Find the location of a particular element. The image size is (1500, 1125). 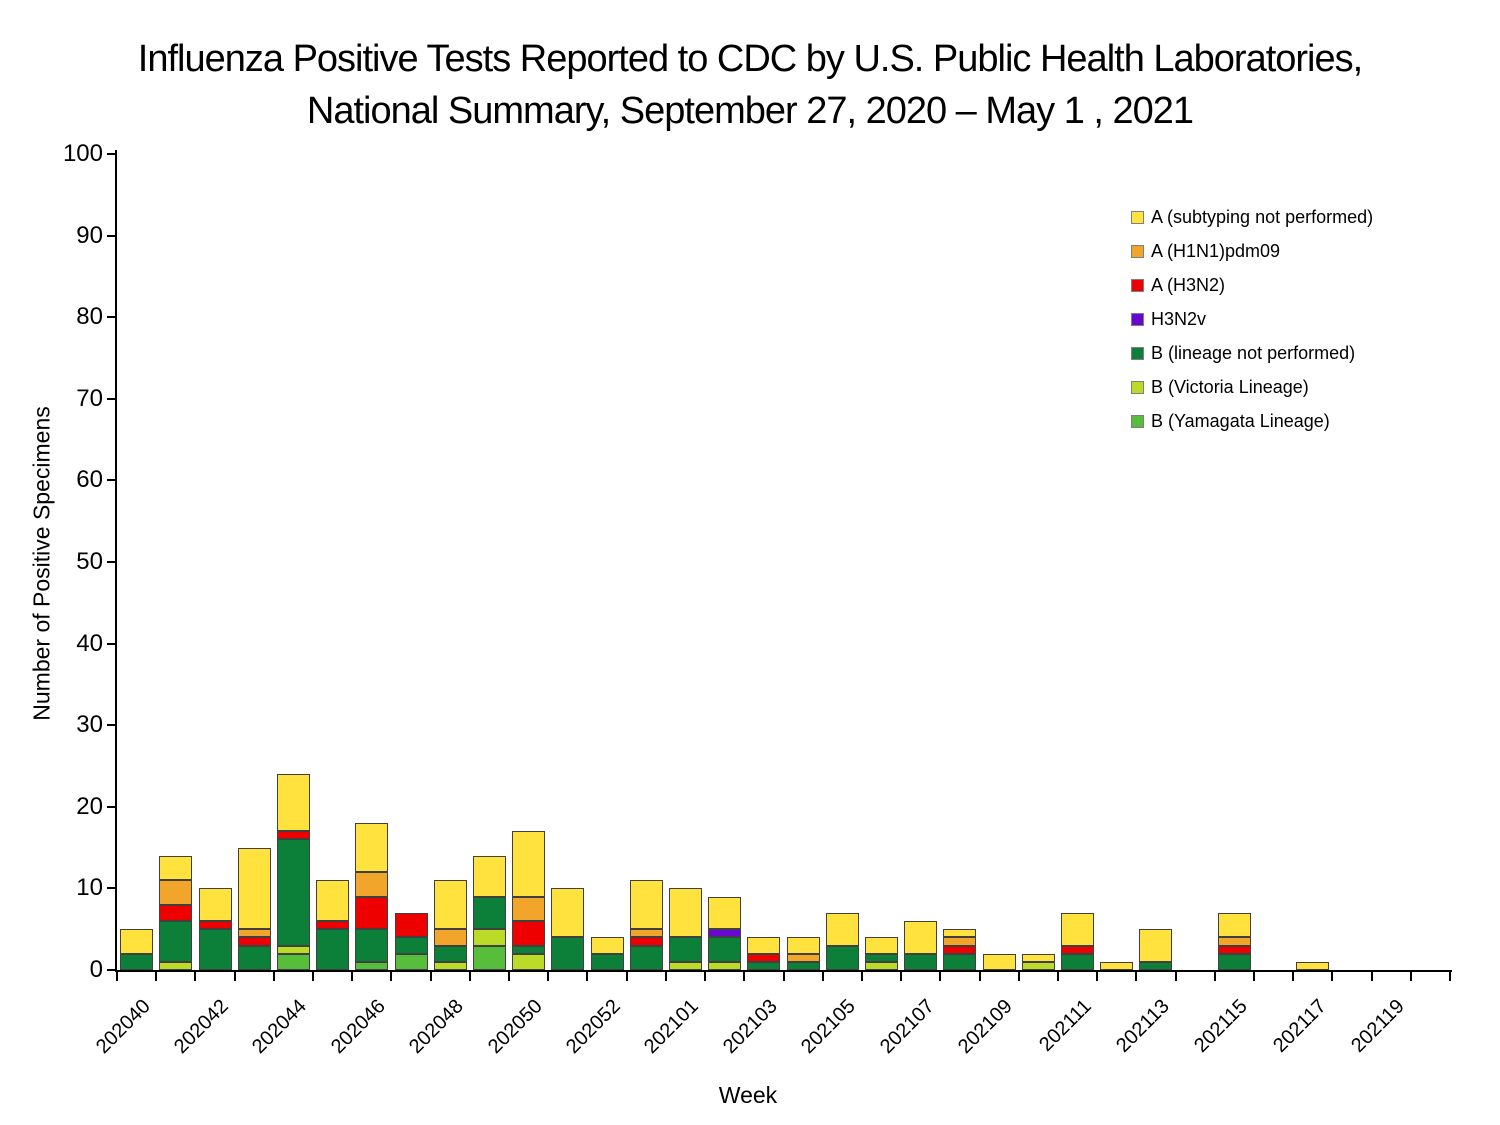

y-tick-label: 90 is located at coordinates (89, 235).